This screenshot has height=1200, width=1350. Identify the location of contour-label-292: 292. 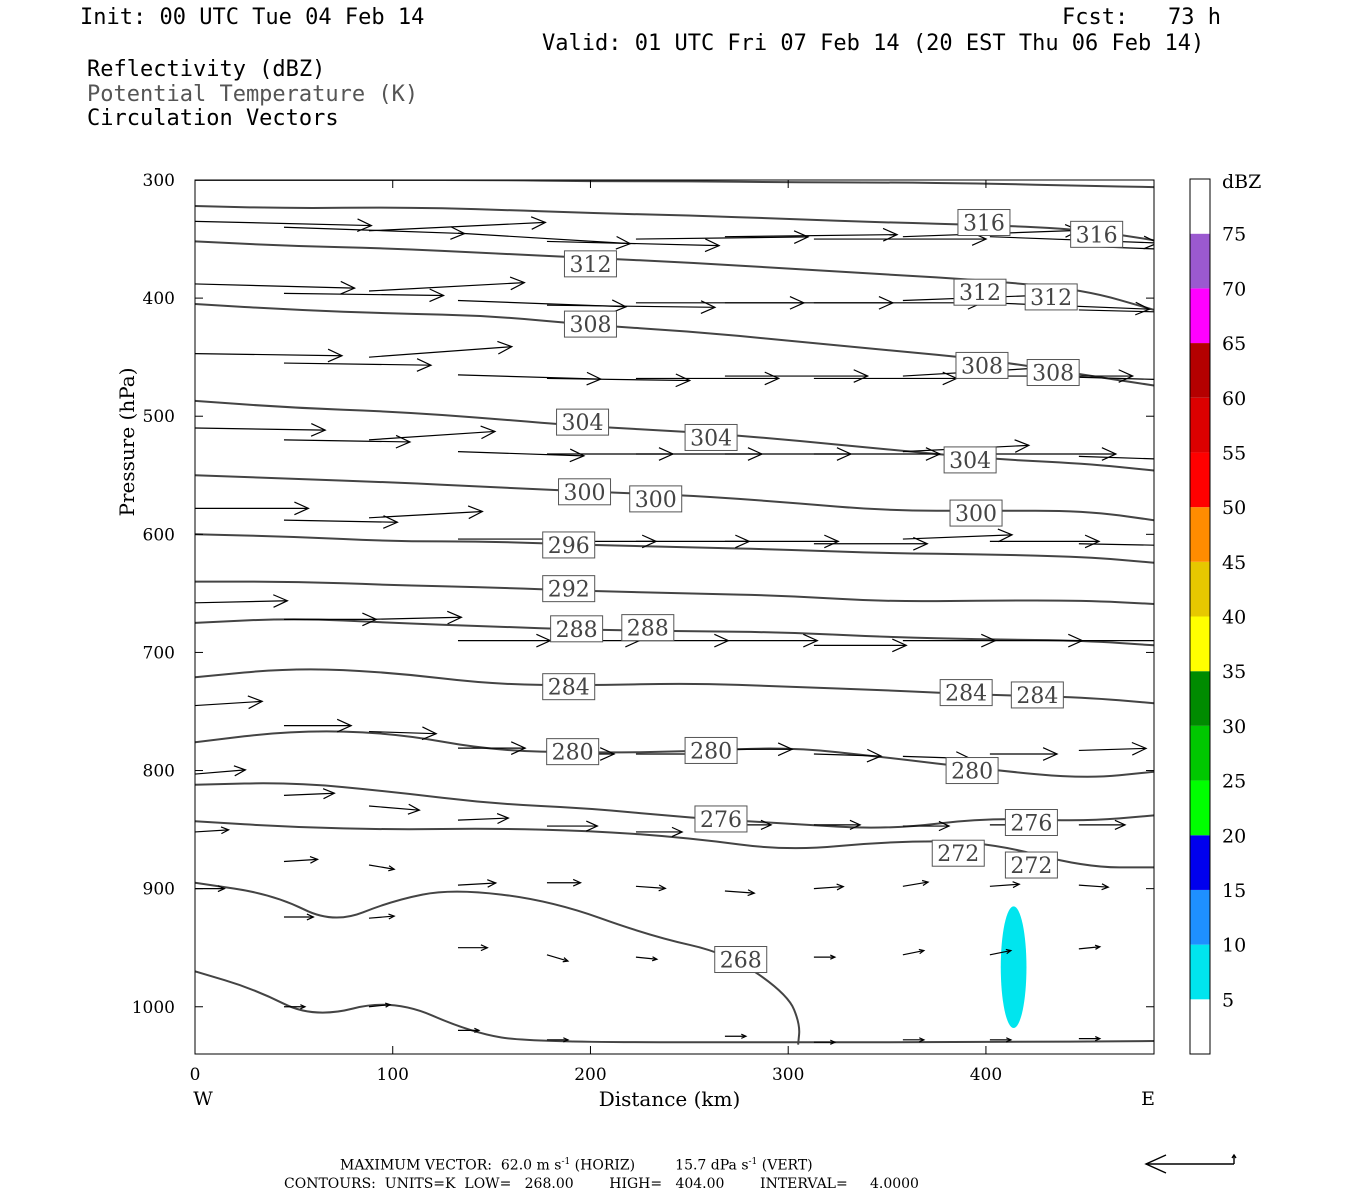
(569, 590).